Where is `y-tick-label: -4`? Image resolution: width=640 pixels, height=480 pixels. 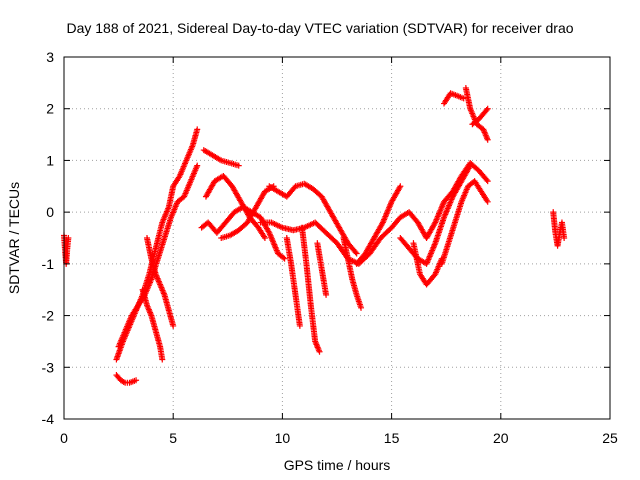
y-tick-label: -4 is located at coordinates (48, 419).